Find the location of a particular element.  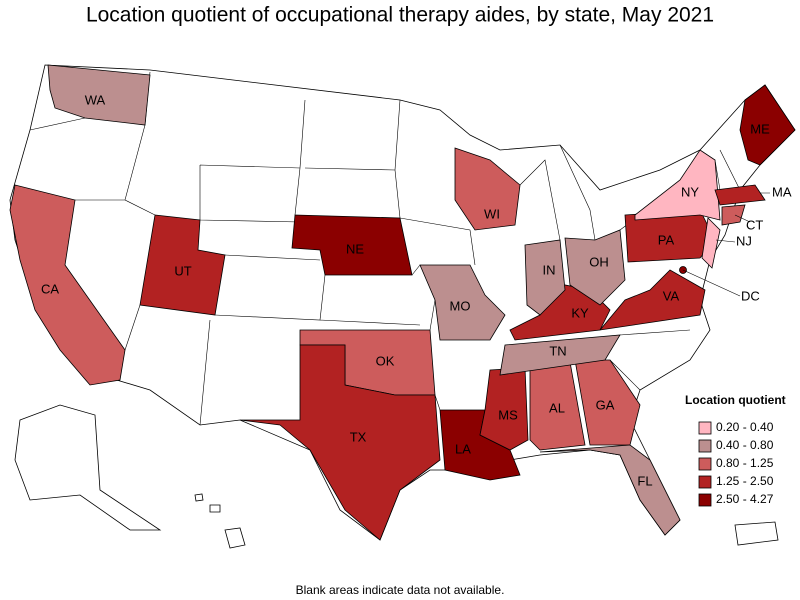

state-label: OH is located at coordinates (599, 261).